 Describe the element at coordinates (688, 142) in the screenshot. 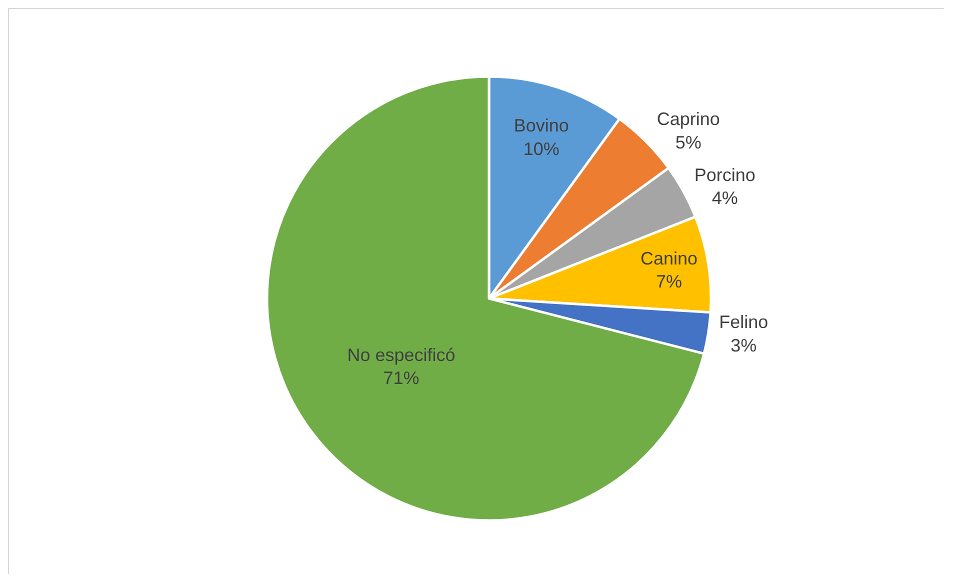

I see `data-label: 5%` at that location.